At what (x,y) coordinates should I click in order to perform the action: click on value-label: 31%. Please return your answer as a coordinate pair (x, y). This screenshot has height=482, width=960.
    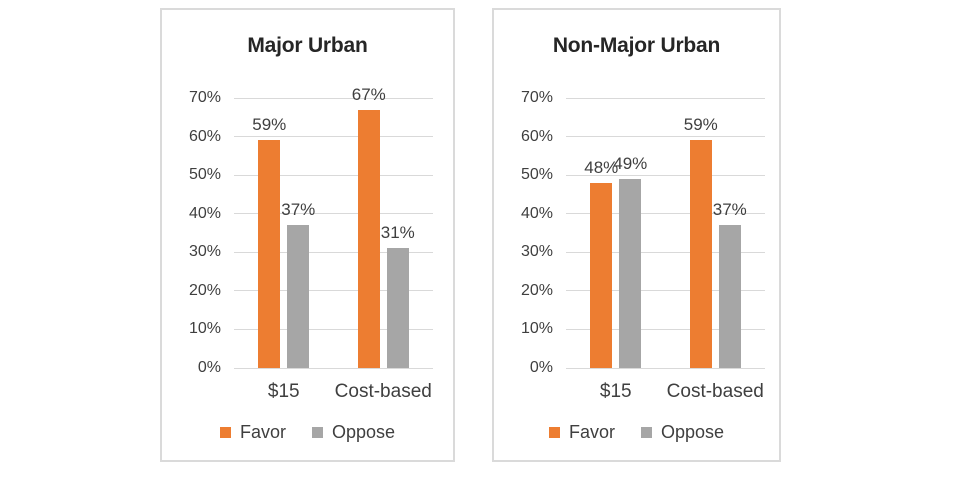
    Looking at the image, I should click on (397, 233).